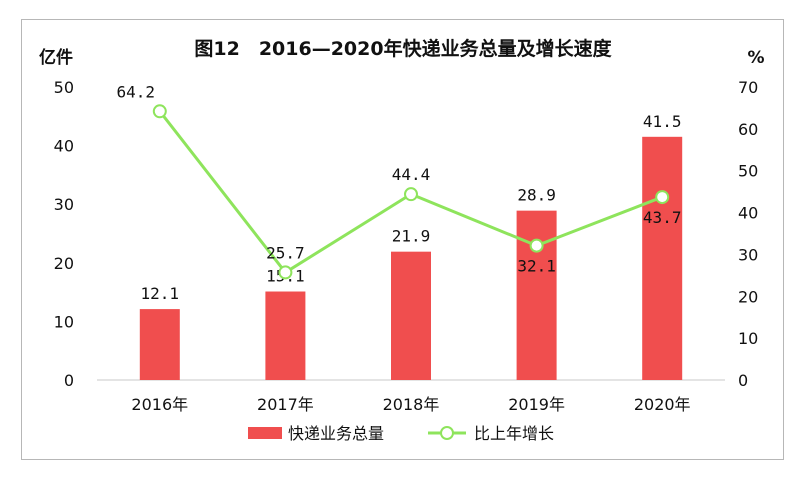 The width and height of the screenshot is (806, 483). I want to click on line-data-label: 43.7, so click(662, 217).